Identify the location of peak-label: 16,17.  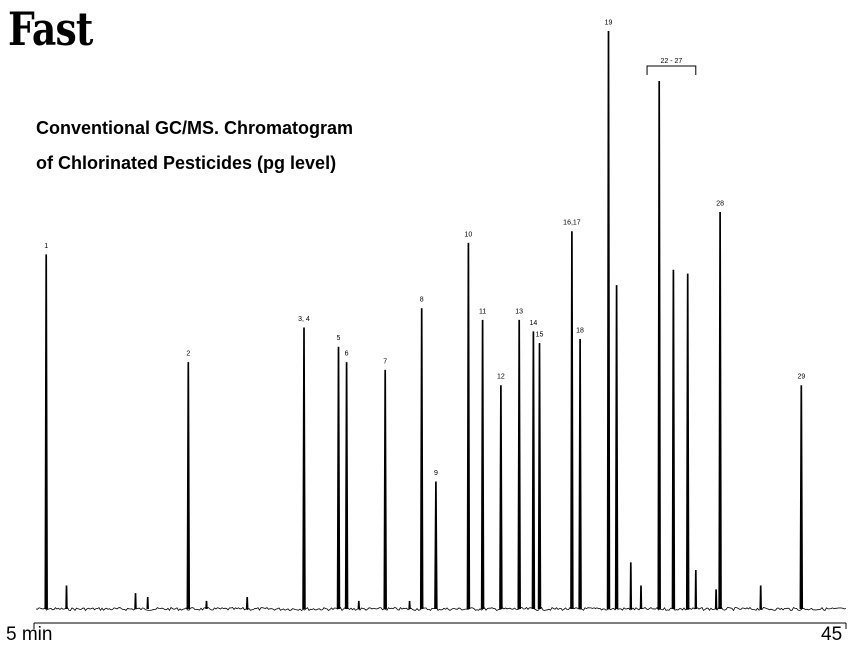
(572, 223).